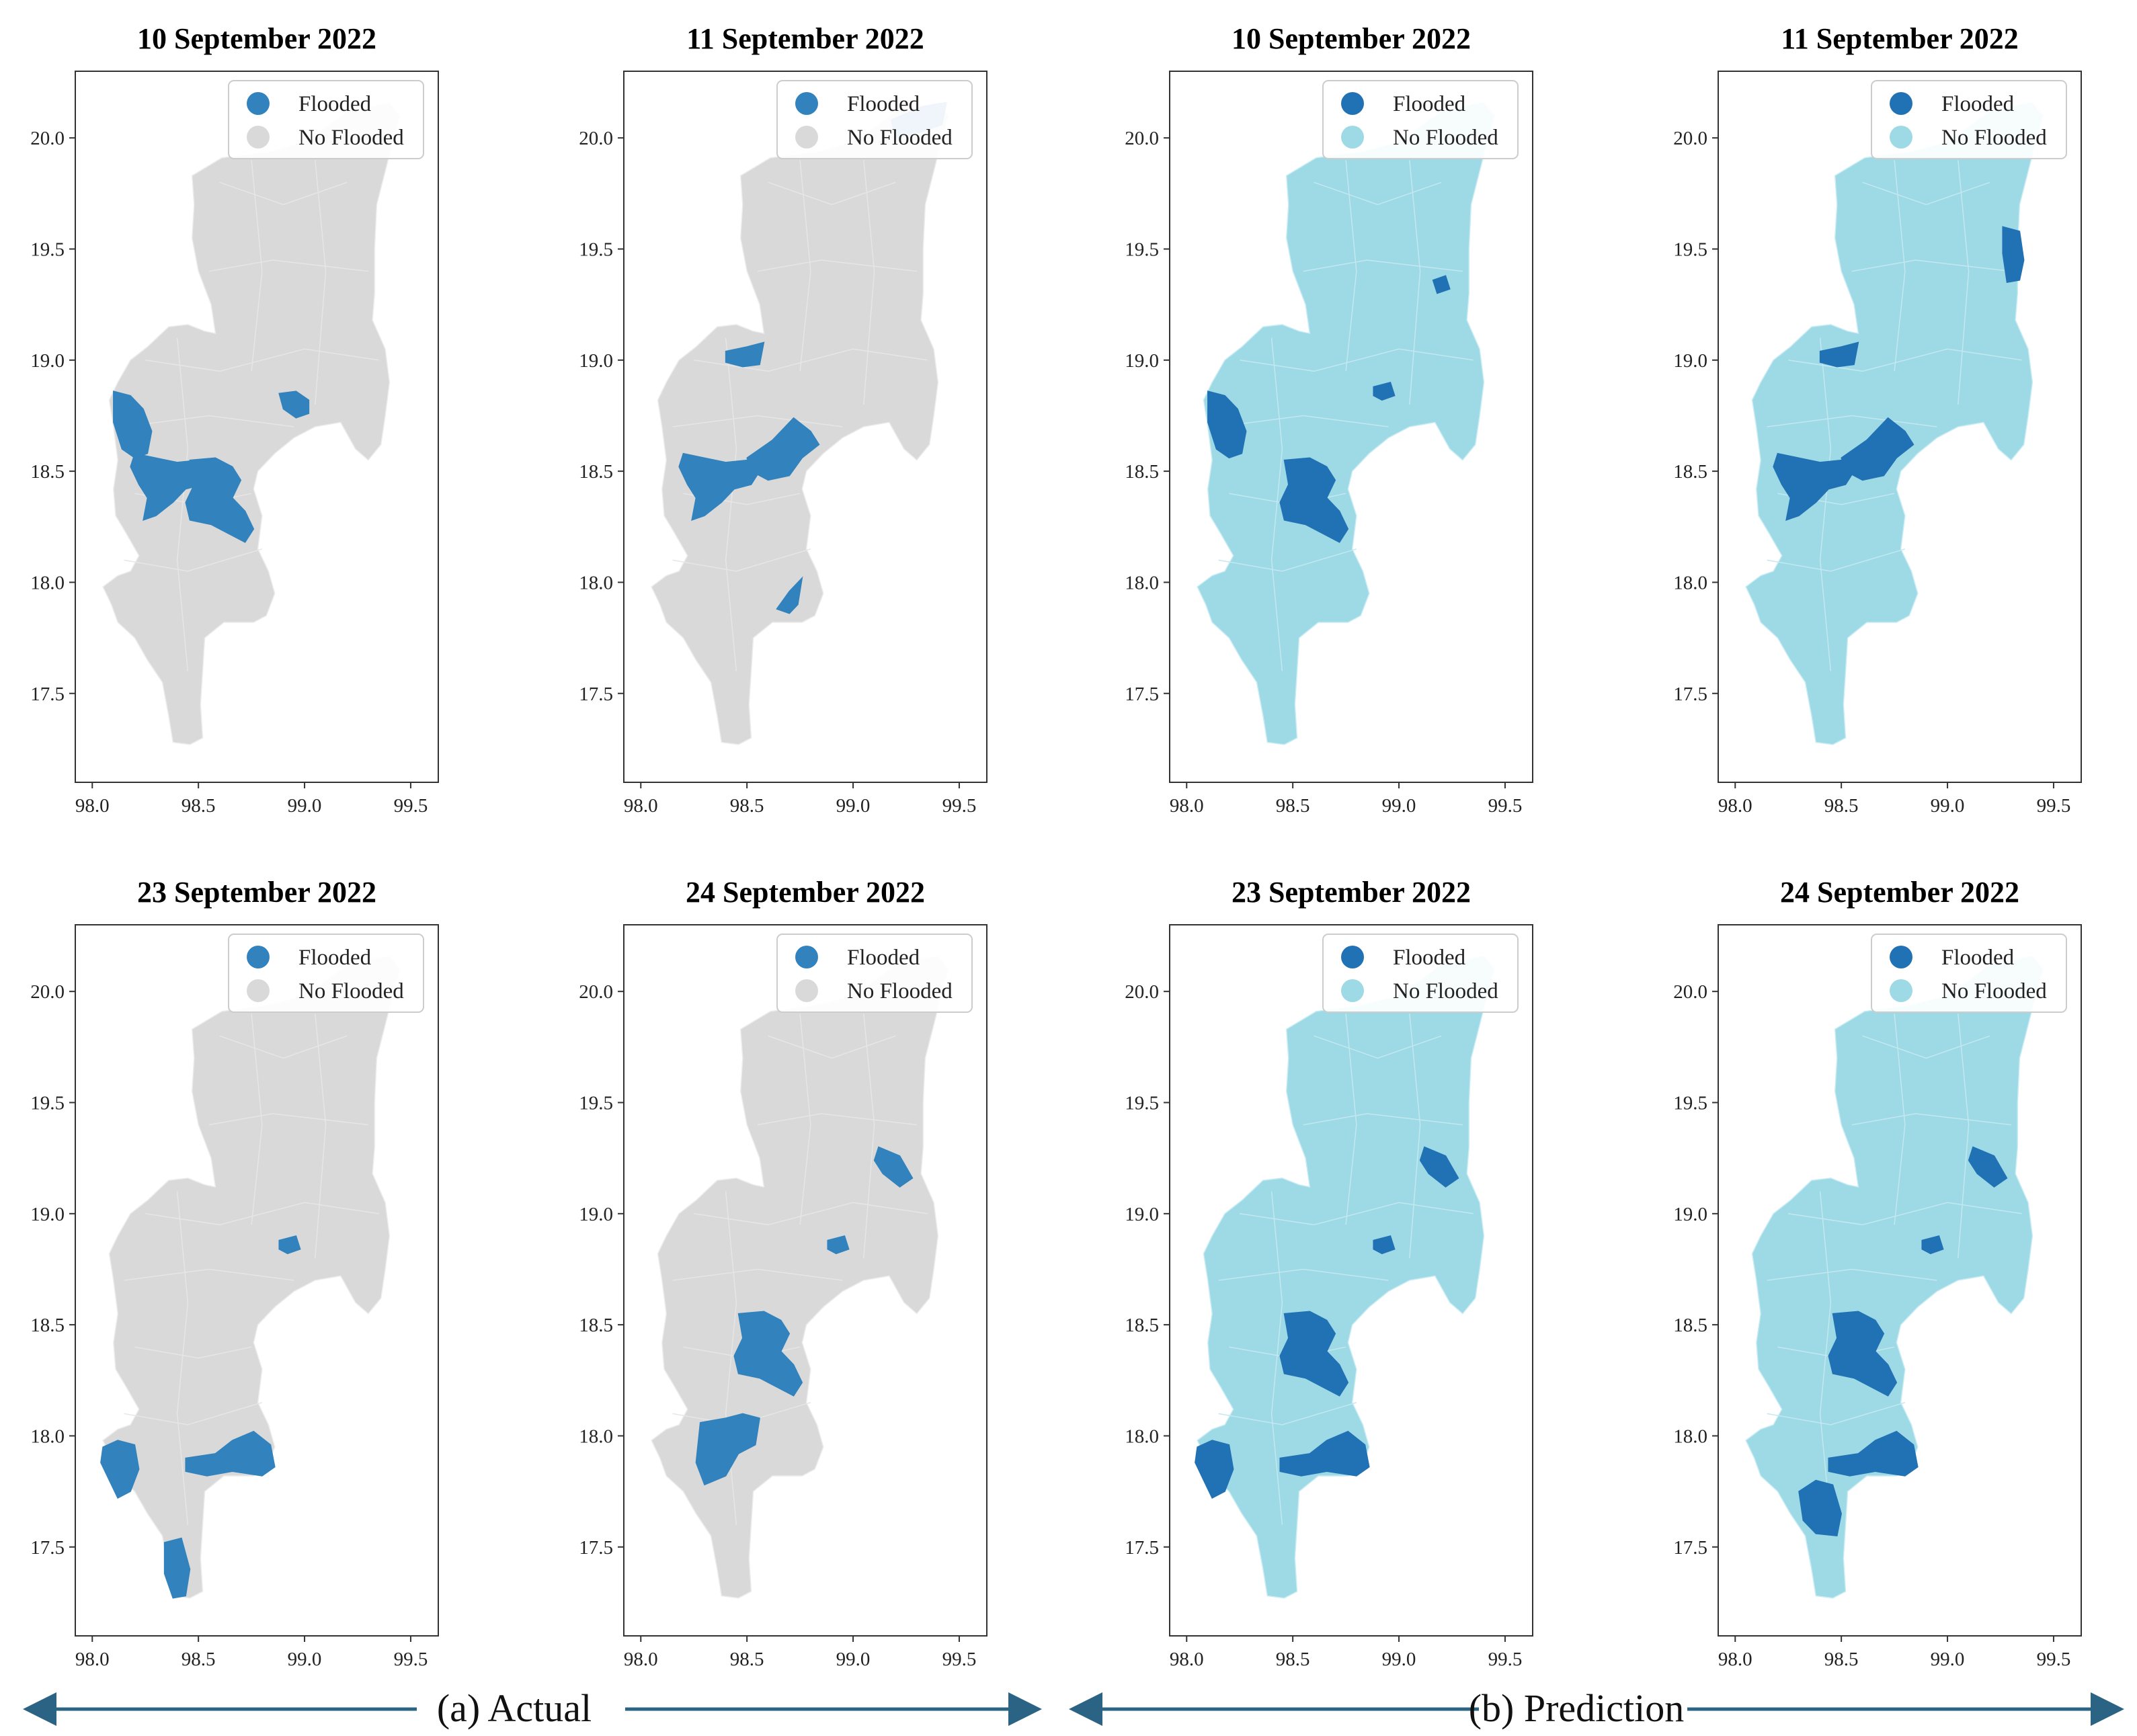  What do you see at coordinates (1577, 1708) in the screenshot?
I see `group-label-text: (b) Prediction` at bounding box center [1577, 1708].